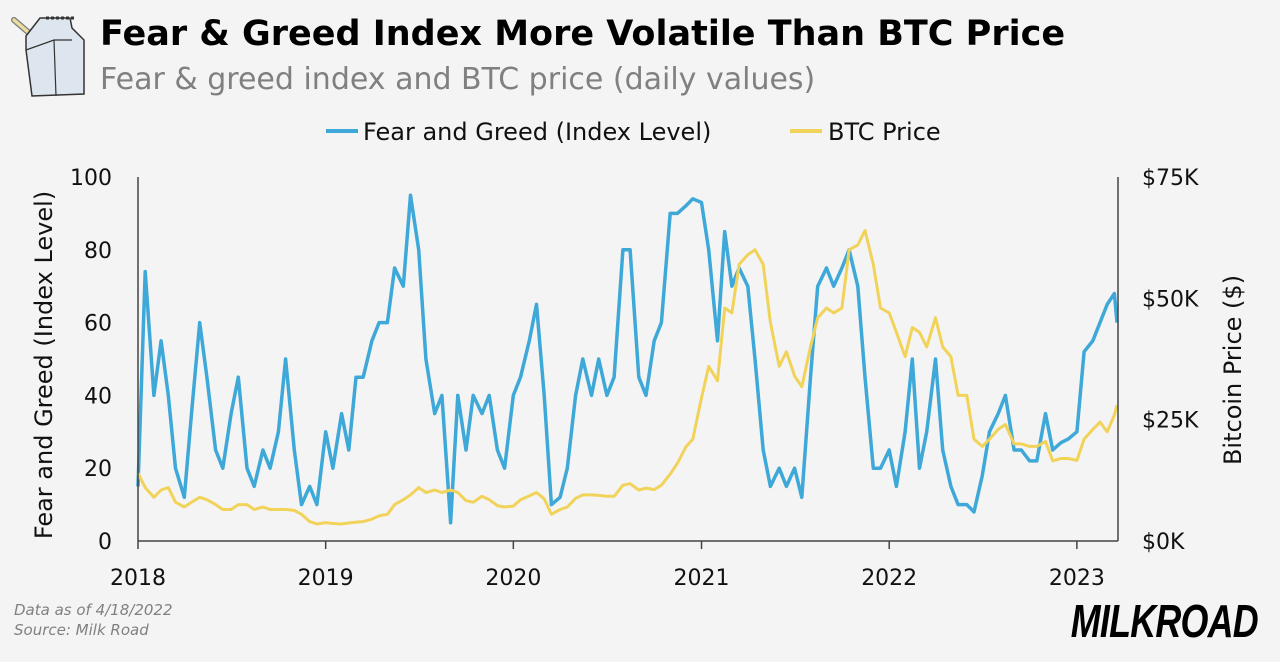  I want to click on milkroad-logo: MILKROAD, so click(1164, 621).